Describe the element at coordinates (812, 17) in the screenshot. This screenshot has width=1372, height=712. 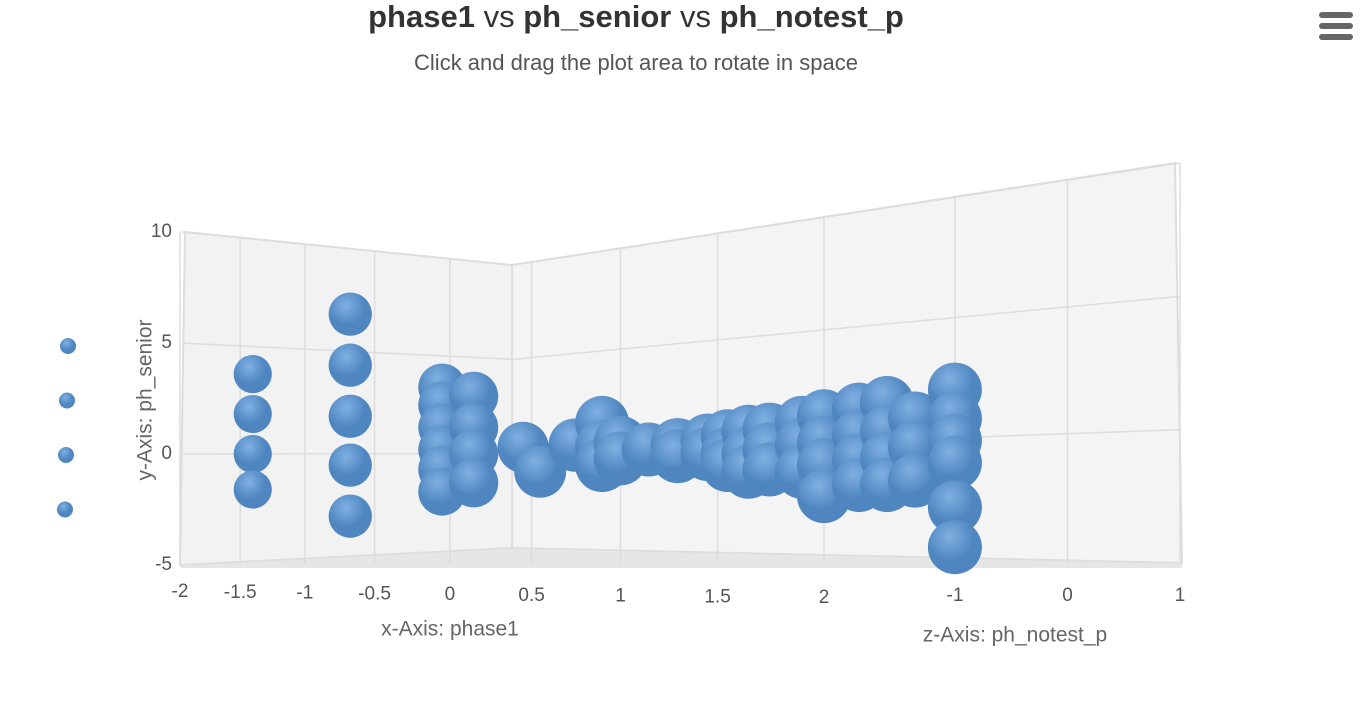
I see `title-part: ph_notest_p` at that location.